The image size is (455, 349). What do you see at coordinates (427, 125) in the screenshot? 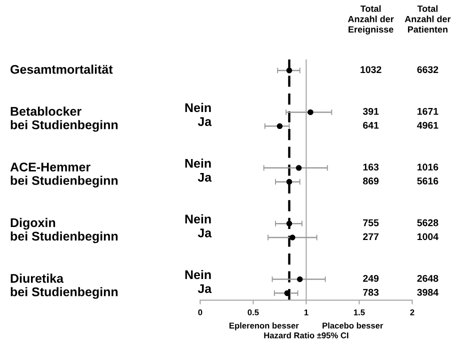
I see `text: 4961` at bounding box center [427, 125].